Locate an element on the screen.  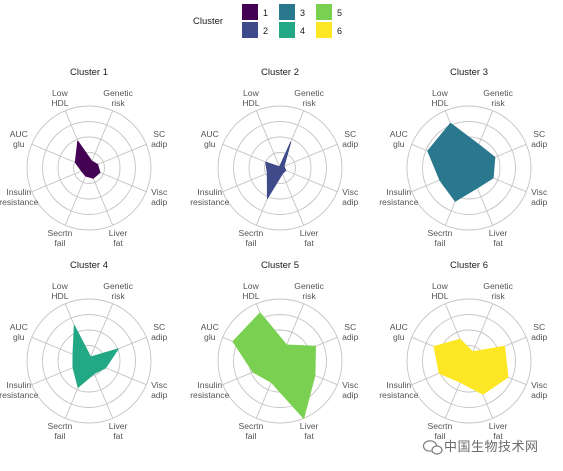
cluster-6-polygon is located at coordinates (471, 366).